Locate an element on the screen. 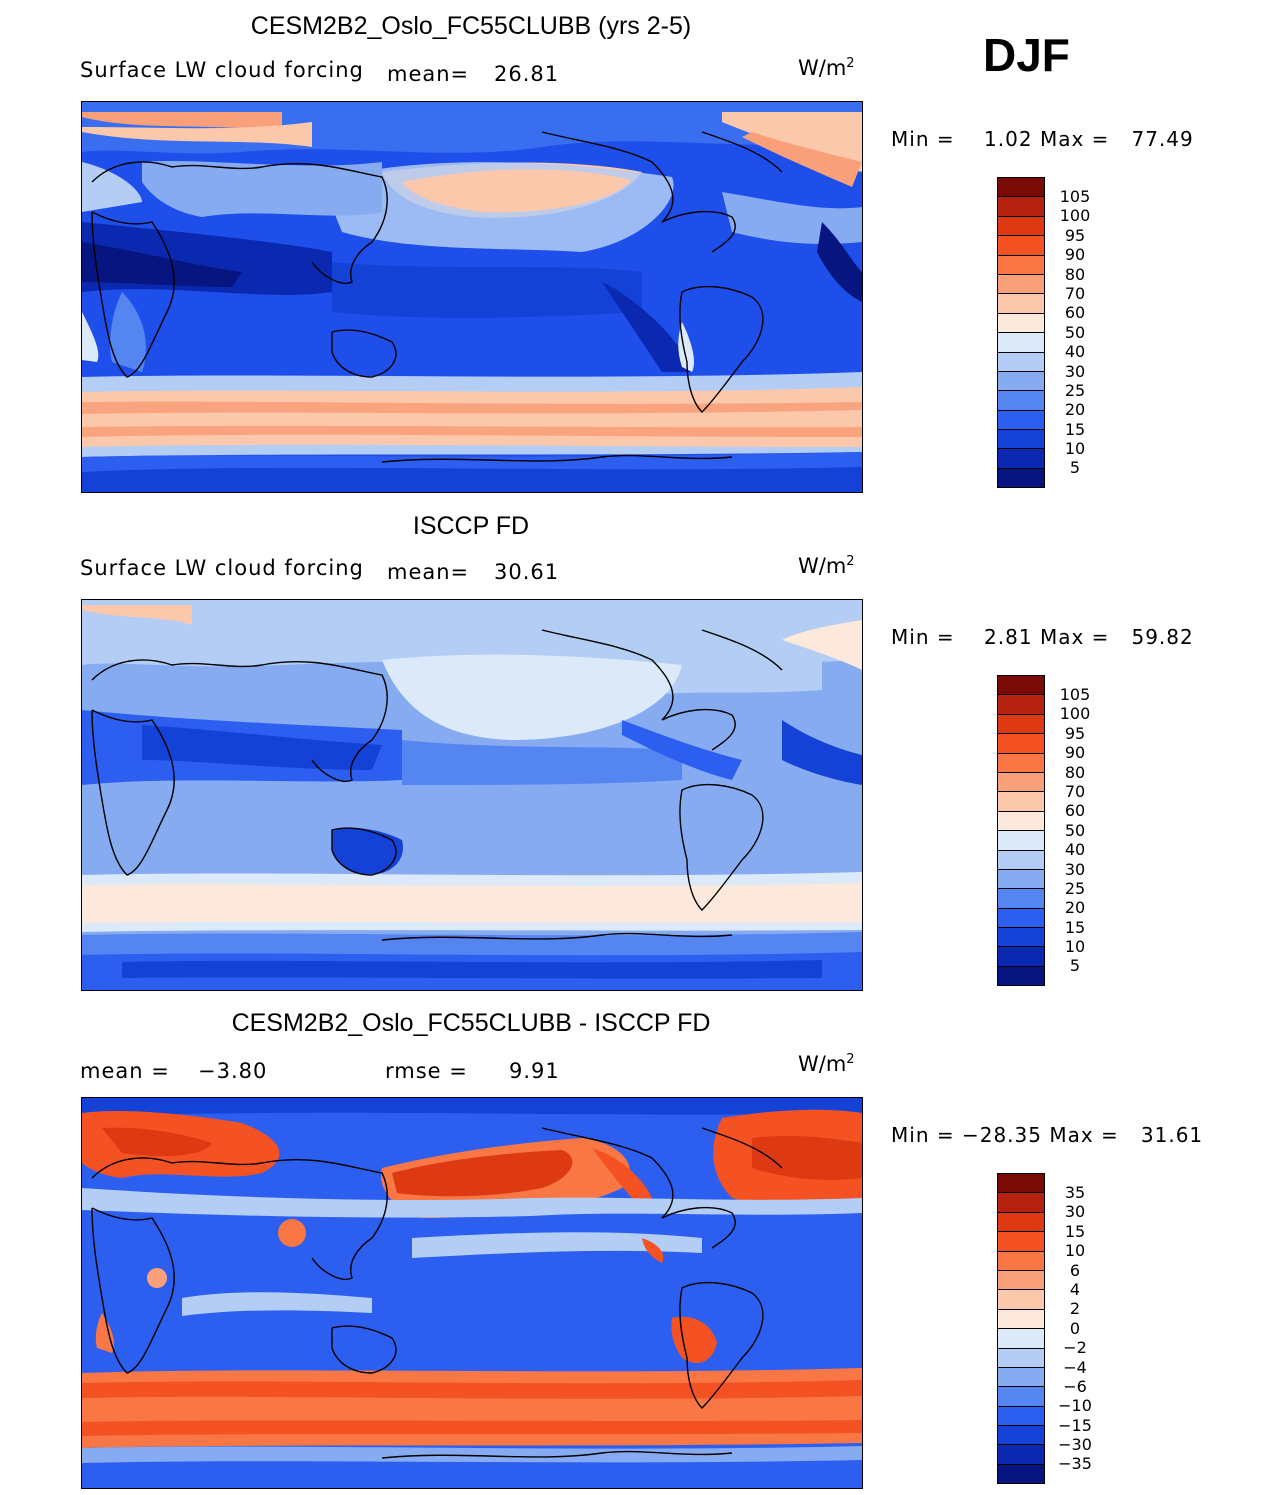  colorbar-tick-label: 60 is located at coordinates (1075, 313).